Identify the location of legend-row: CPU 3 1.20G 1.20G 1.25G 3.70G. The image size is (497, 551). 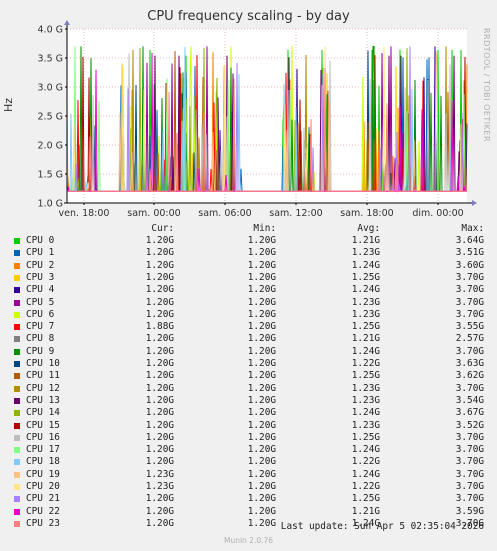
(248, 278).